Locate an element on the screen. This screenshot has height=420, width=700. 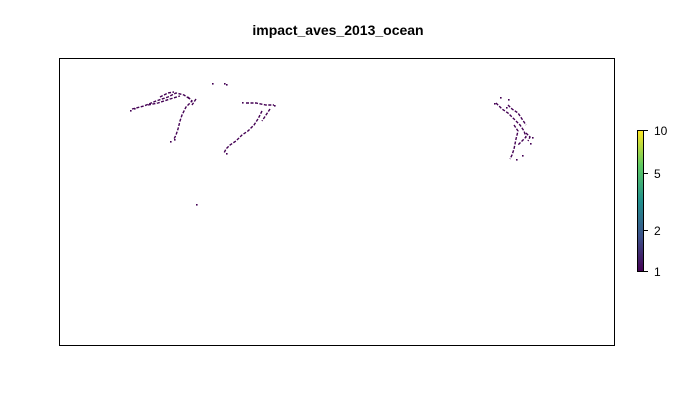
color-legend: 10 5 2 1 is located at coordinates (667, 202).